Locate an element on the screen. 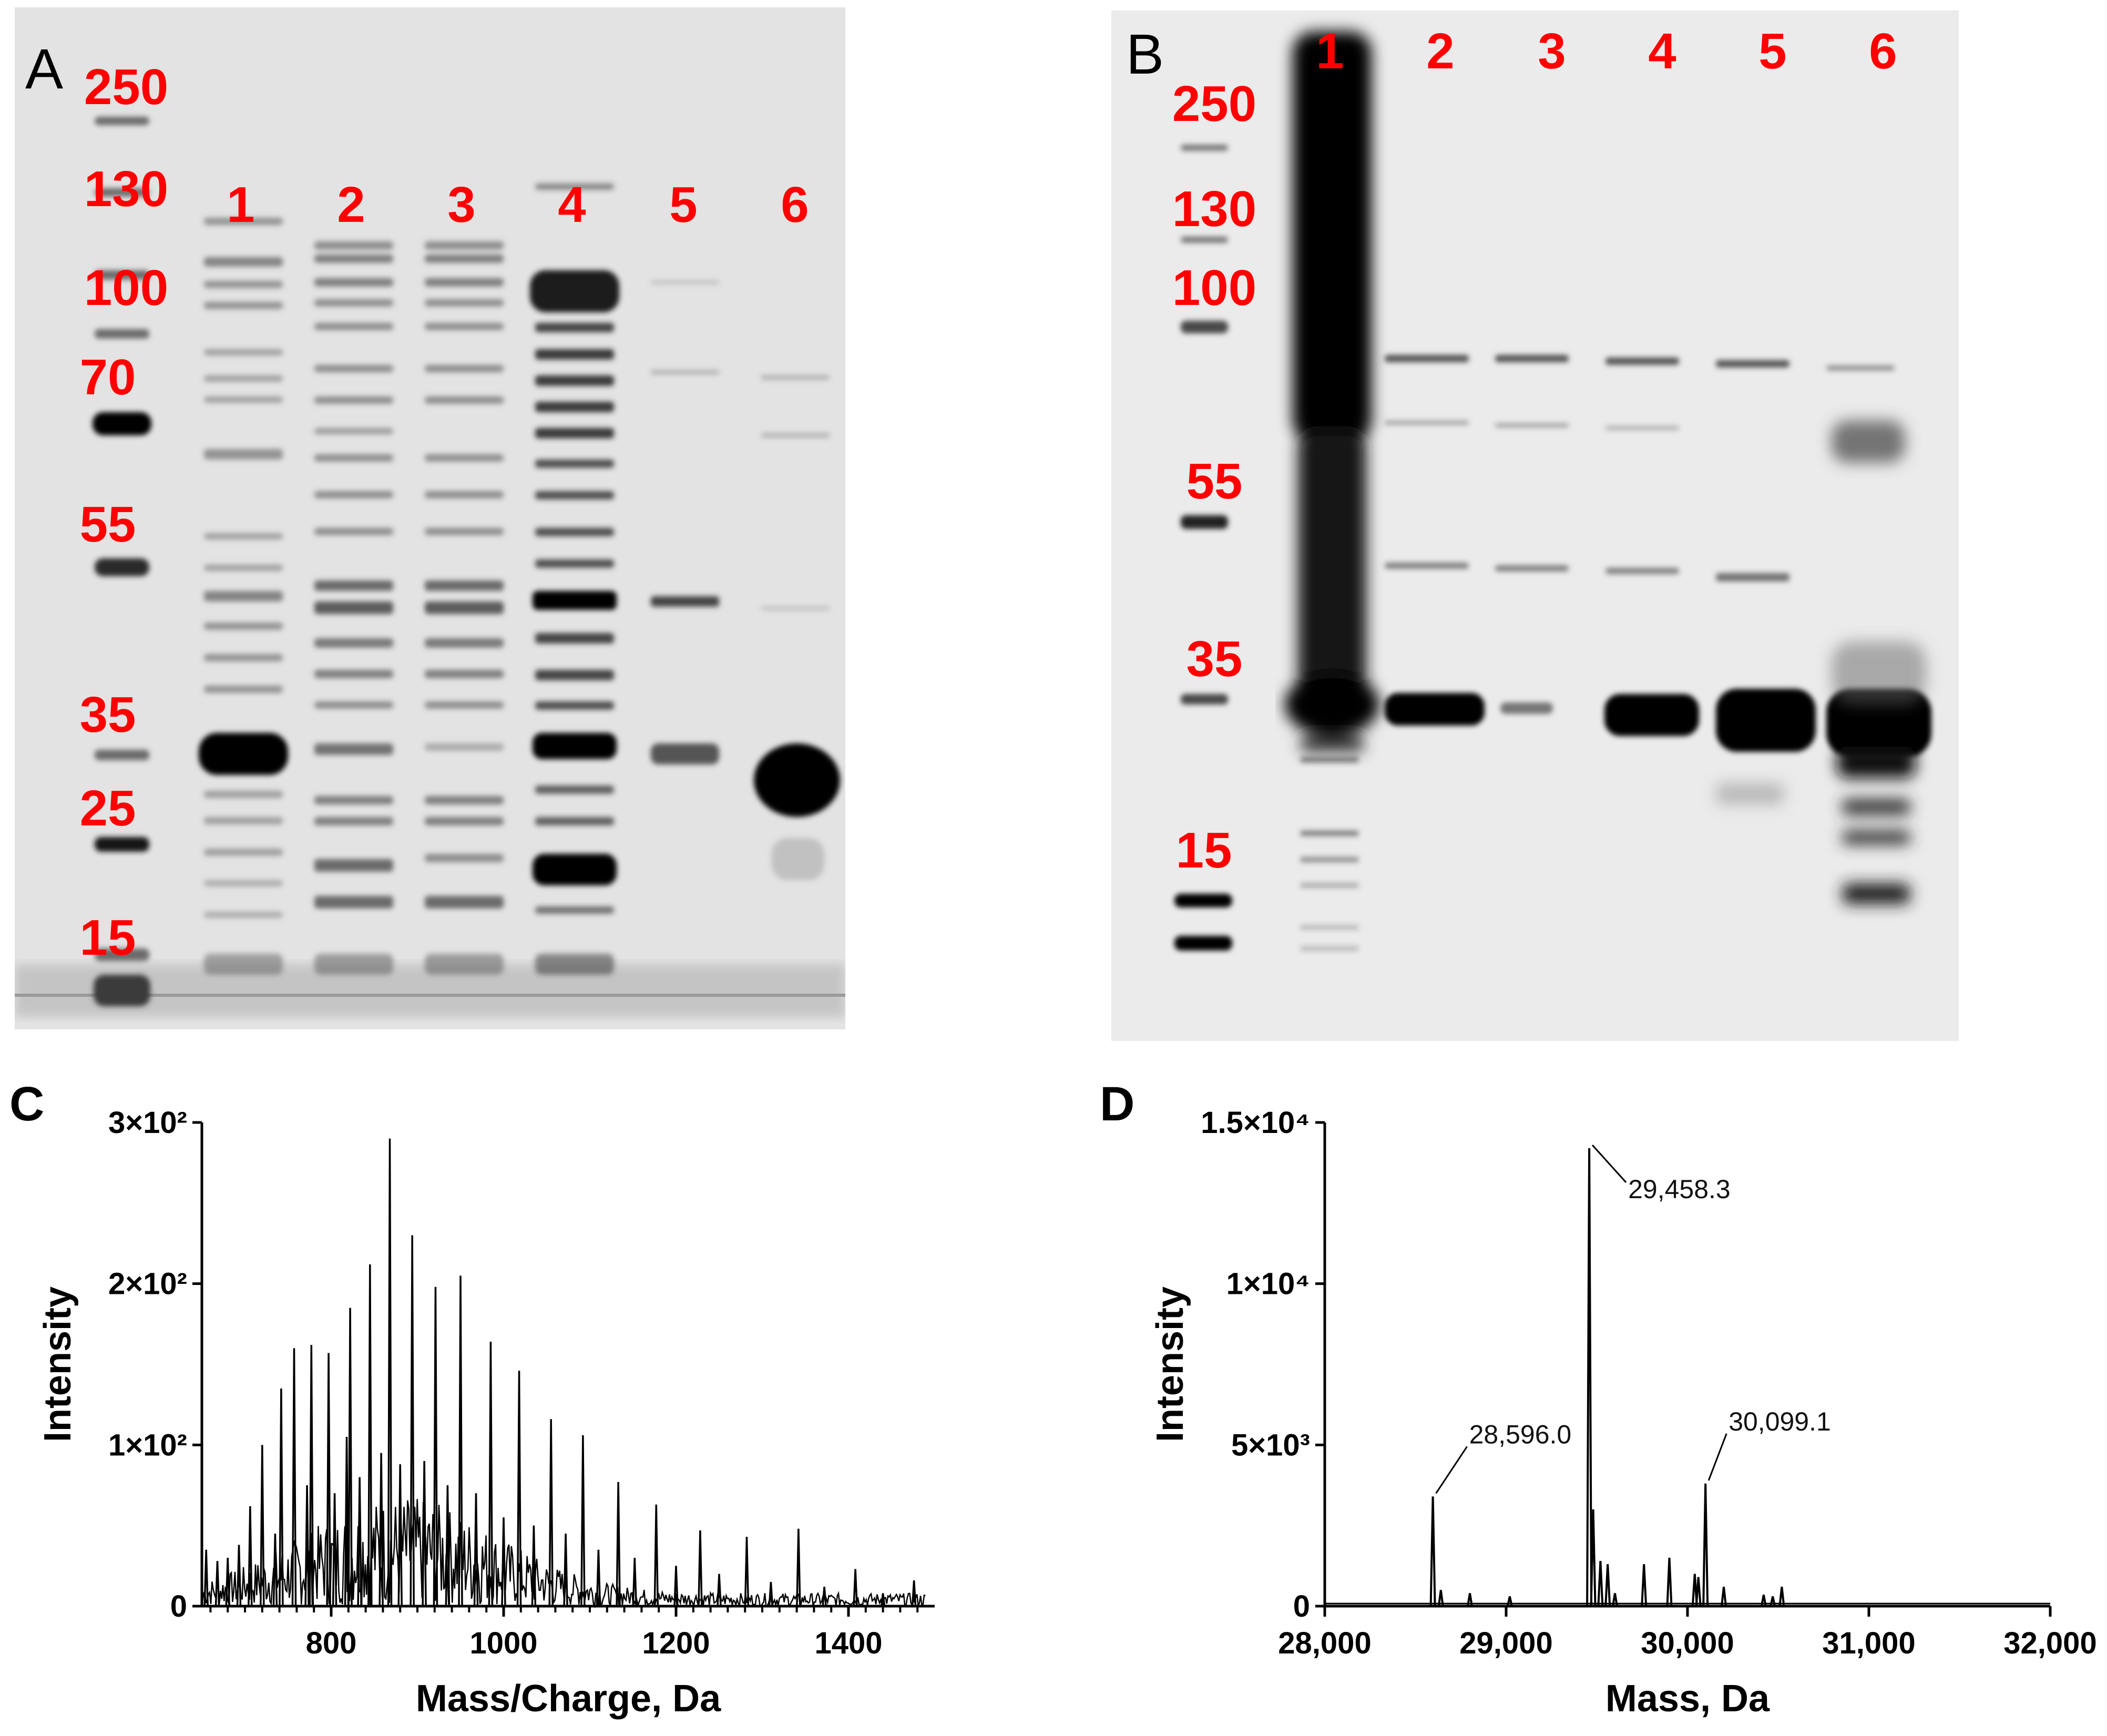 The image size is (2107, 1736). x-tick-label: 1200 is located at coordinates (676, 1643).